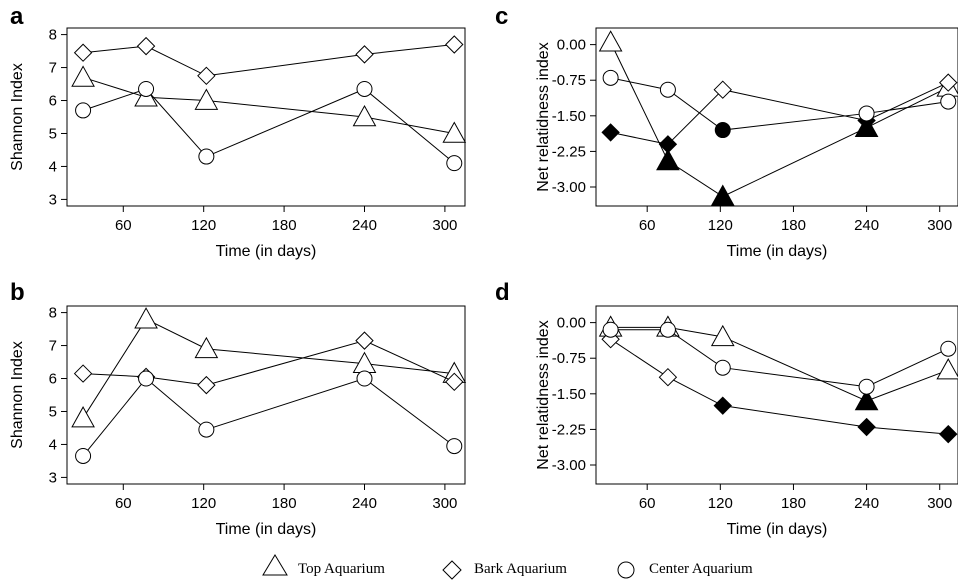 This screenshot has width=958, height=587. Describe the element at coordinates (685, 569) in the screenshot. I see `legend-item-center: Center Aquarium` at that location.